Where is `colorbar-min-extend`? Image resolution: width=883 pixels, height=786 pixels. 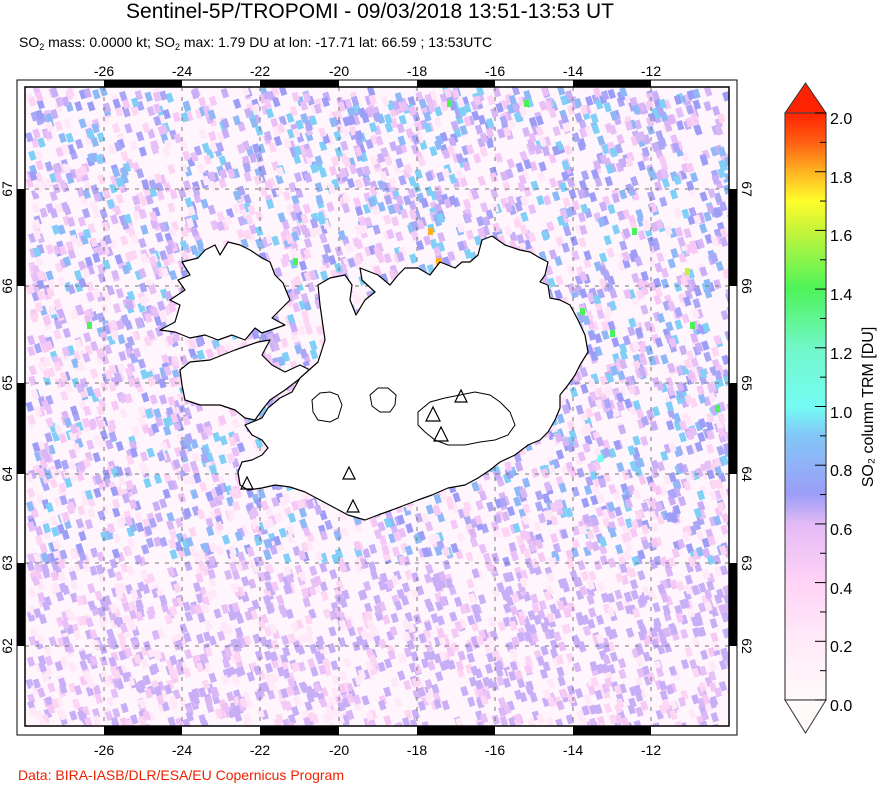 colorbar-min-extend is located at coordinates (805, 716).